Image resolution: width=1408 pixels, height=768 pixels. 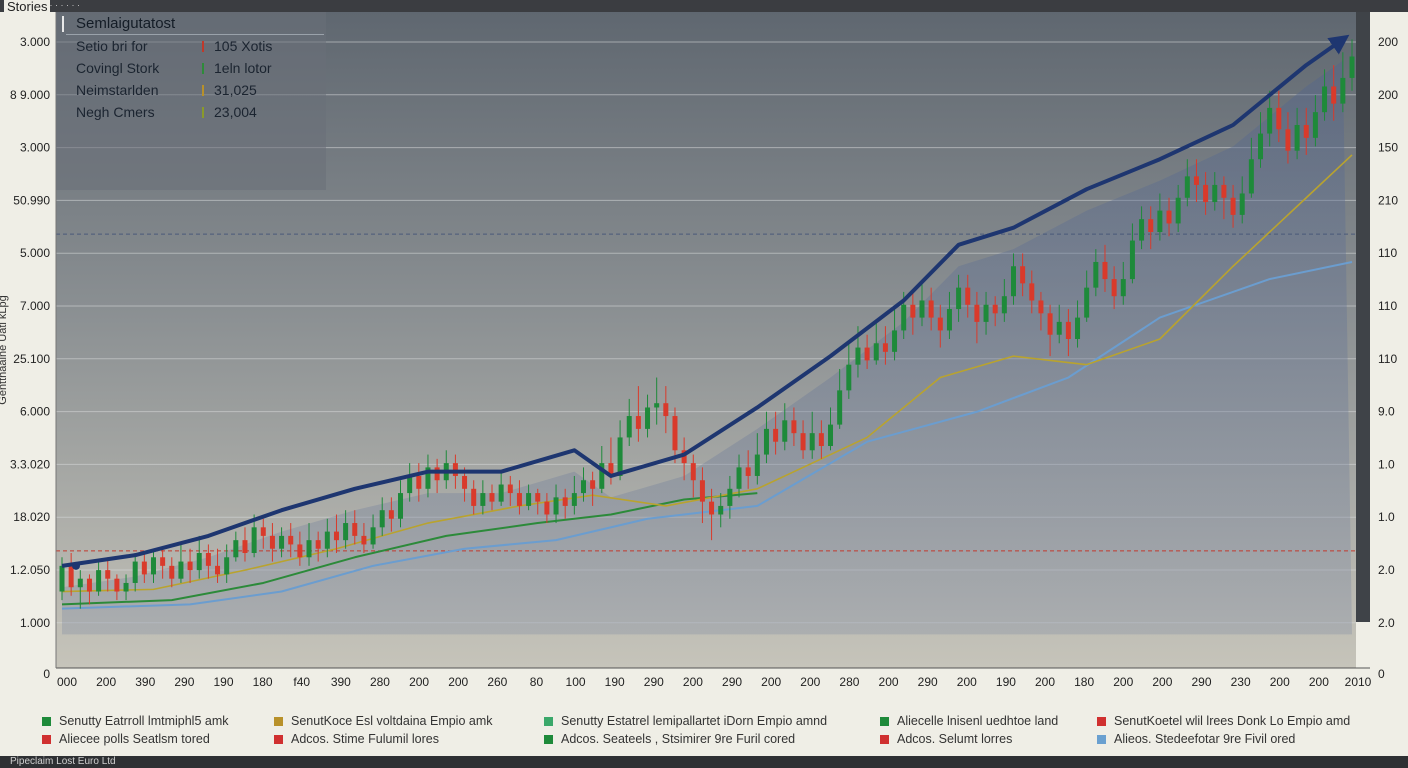 I want to click on info-row-label: Negh Cmers, so click(x=115, y=112).